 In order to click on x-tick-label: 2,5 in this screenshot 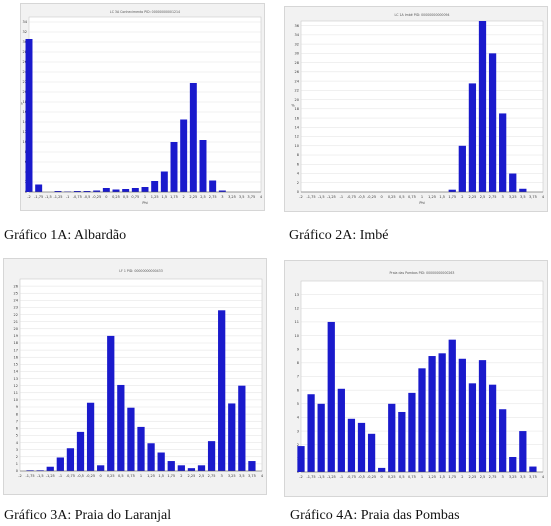, I will do `click(202, 476)`.